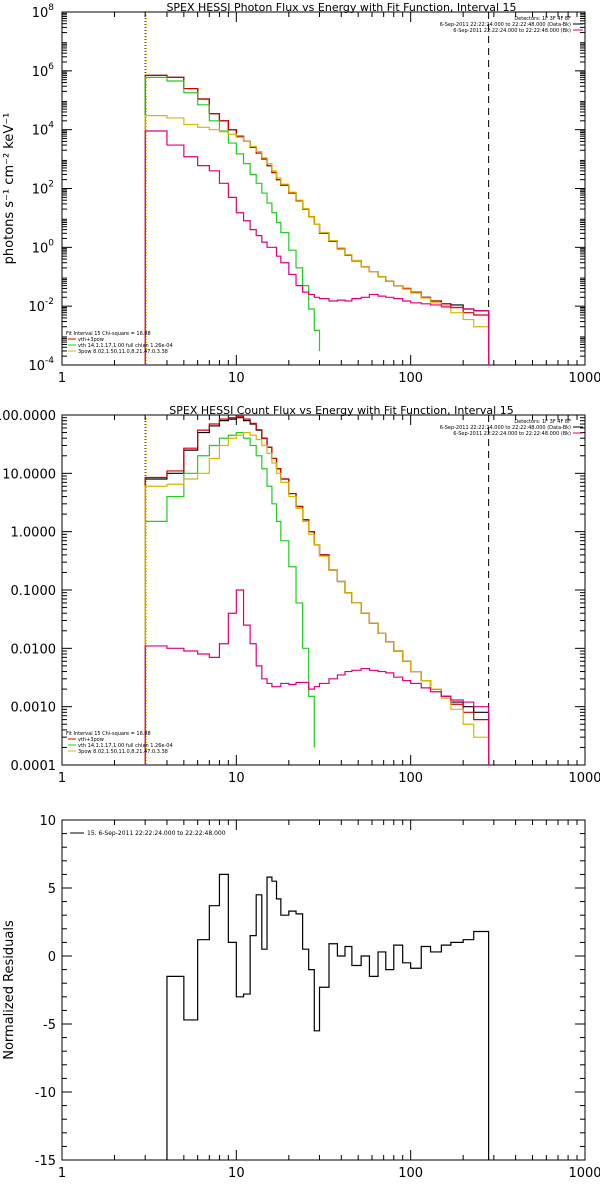  I want to click on y-tick-label: -5, so click(49, 1025).